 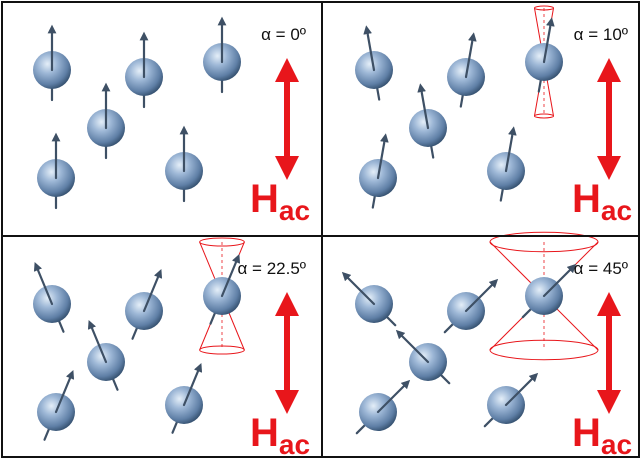 I want to click on alpha-label: α = 10º, so click(x=601, y=34).